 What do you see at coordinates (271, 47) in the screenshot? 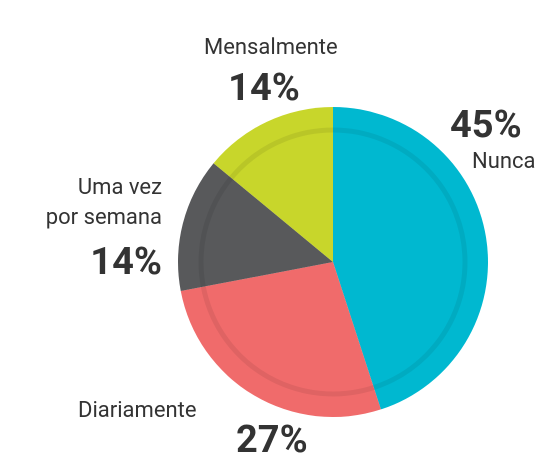
I see `slice-label: Mensalmente` at bounding box center [271, 47].